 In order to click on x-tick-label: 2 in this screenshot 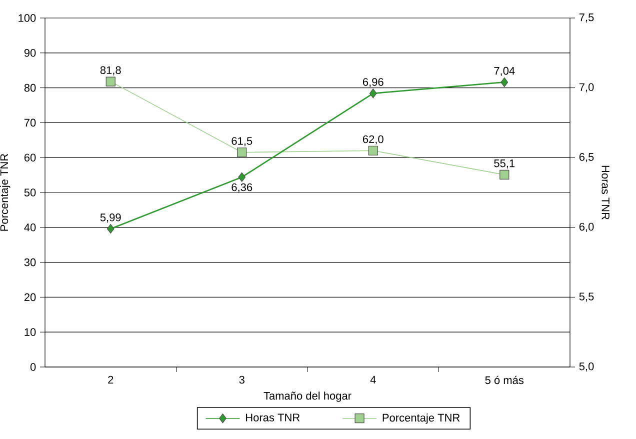, I will do `click(111, 380)`.